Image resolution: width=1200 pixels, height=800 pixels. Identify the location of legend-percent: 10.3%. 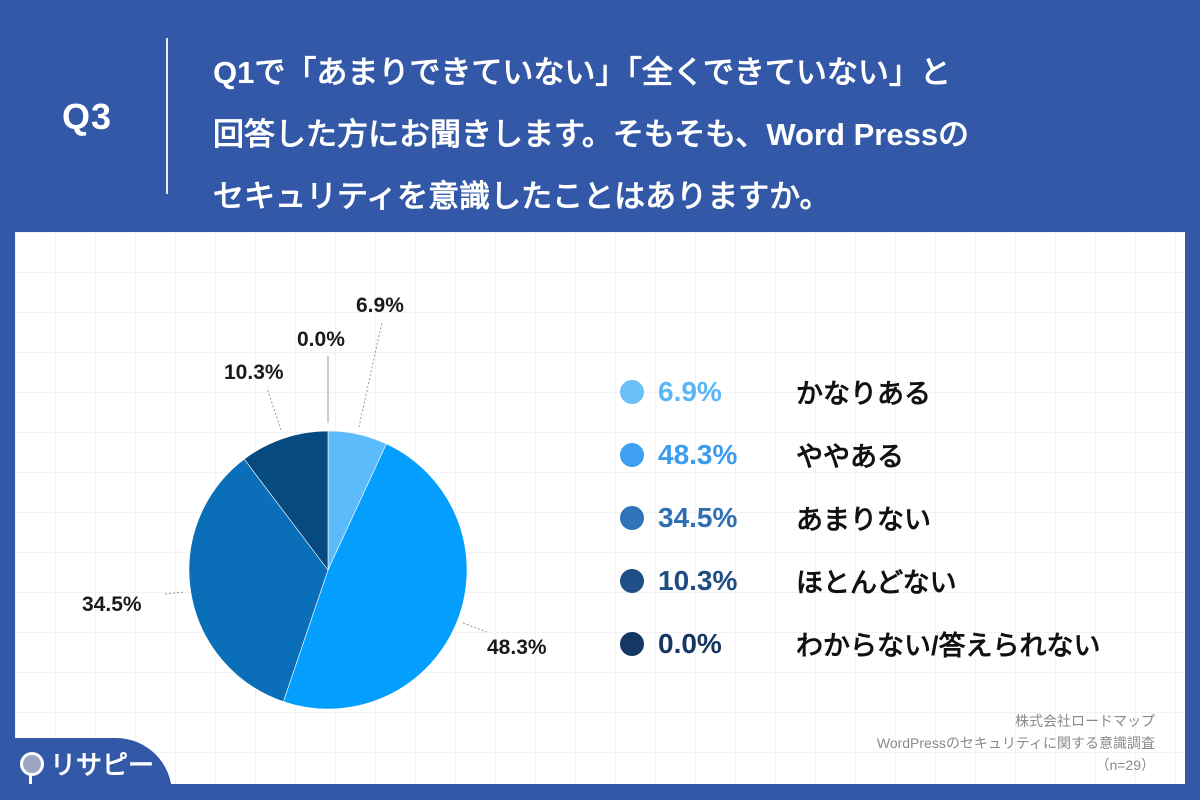
(698, 580).